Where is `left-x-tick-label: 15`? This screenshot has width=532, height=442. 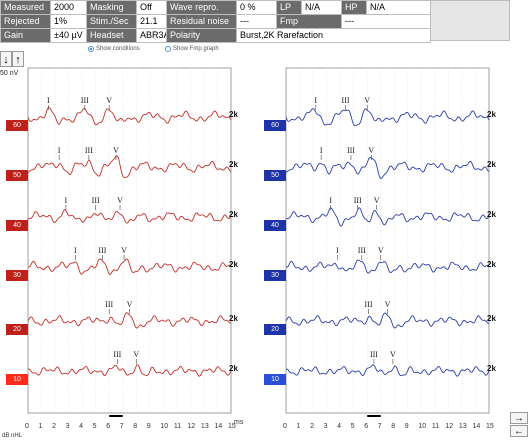
left-x-tick-label: 15 is located at coordinates (232, 426).